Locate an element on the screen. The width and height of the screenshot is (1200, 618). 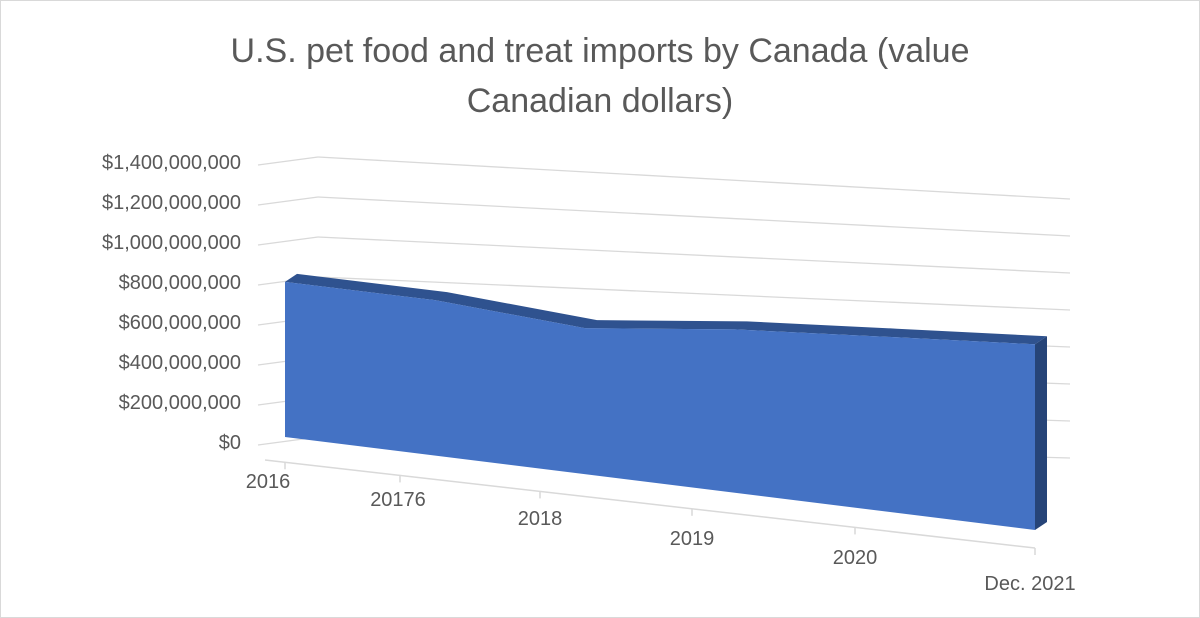
x-axis-line is located at coordinates (650, 504).